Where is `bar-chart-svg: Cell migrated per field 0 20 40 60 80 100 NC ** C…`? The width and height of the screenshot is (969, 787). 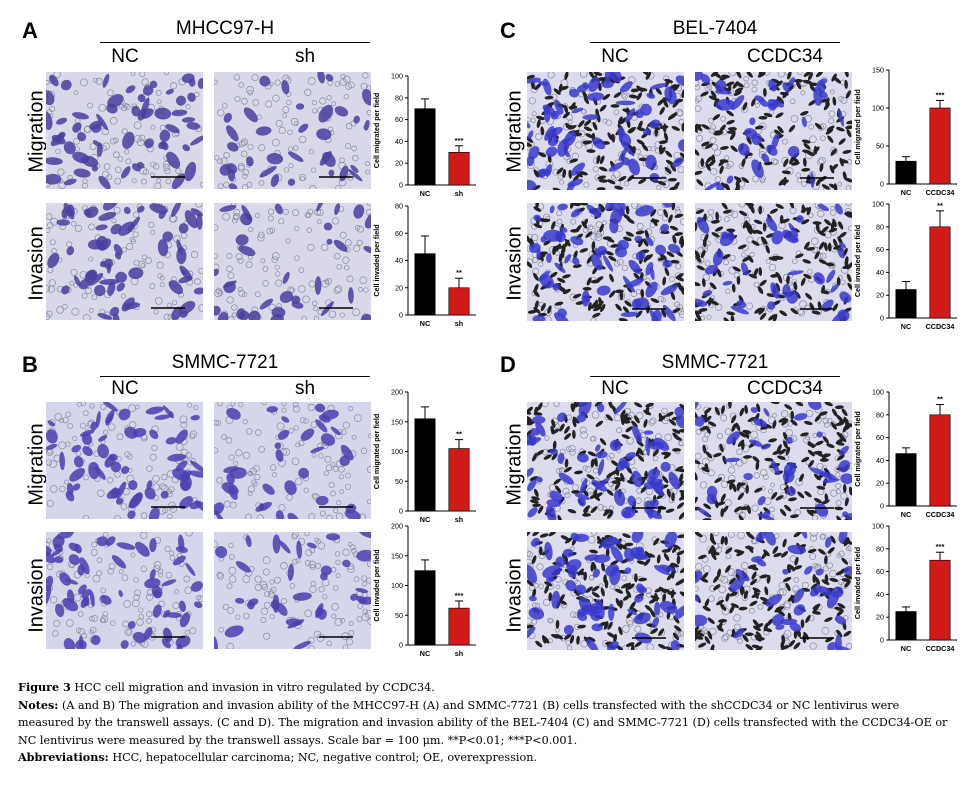
bar-chart-svg: Cell migrated per field 0 20 40 60 80 100 NC ** C… is located at coordinates (905, 453).